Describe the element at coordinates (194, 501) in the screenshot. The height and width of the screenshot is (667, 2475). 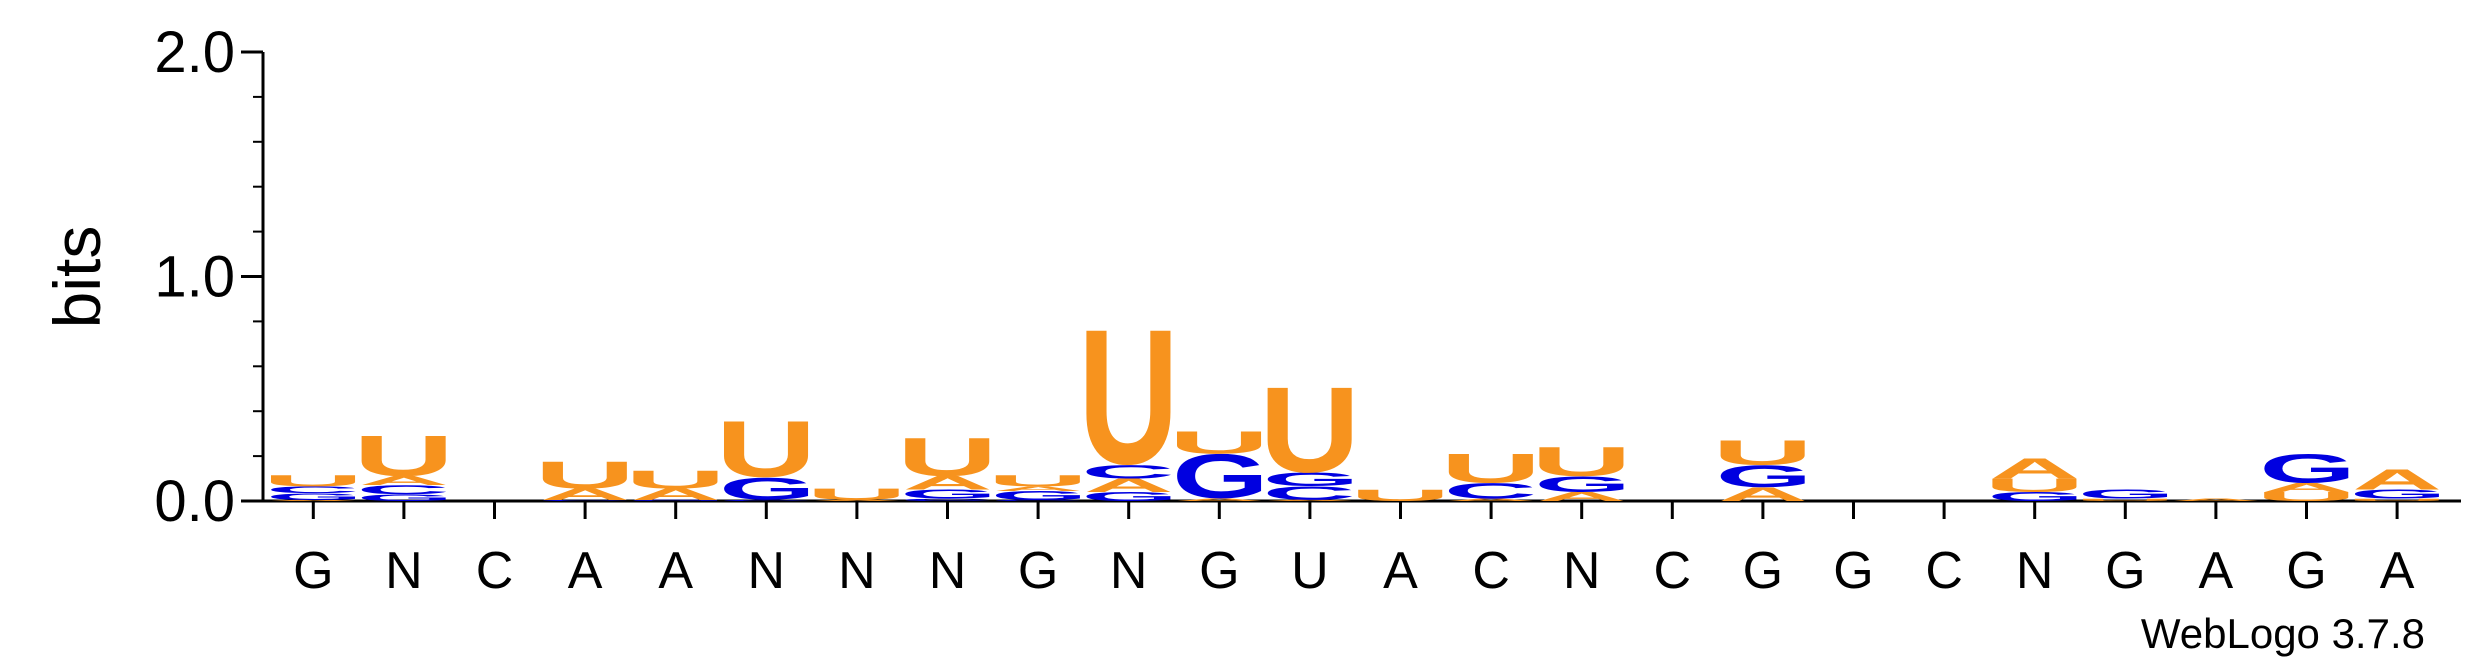
I see `y-tick-label: 0.0` at that location.